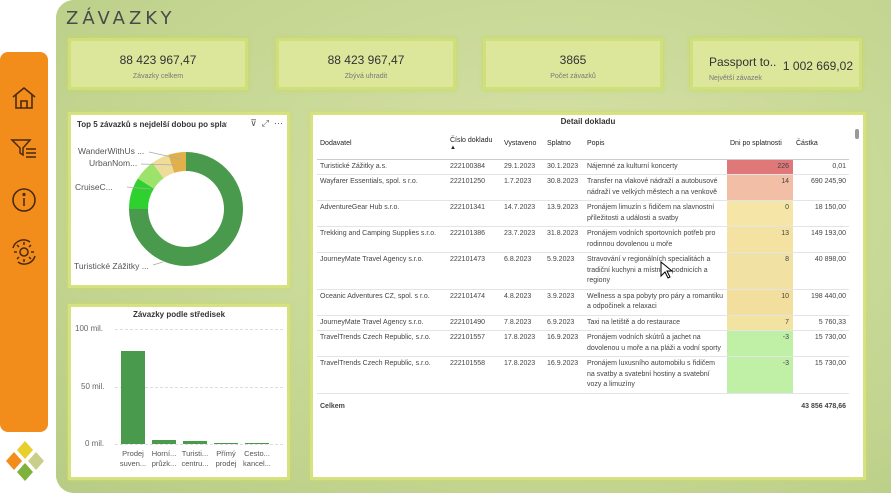 This screenshot has width=891, height=493. I want to click on amount-cell: 18 150,00, so click(821, 213).